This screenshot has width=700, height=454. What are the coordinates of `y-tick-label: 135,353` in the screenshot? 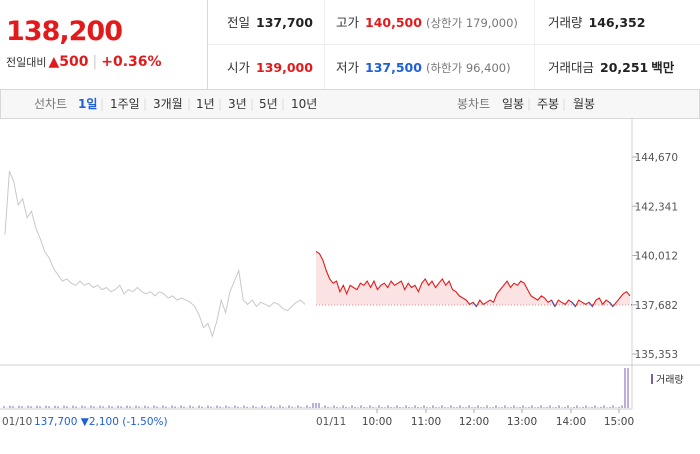 It's located at (656, 355).